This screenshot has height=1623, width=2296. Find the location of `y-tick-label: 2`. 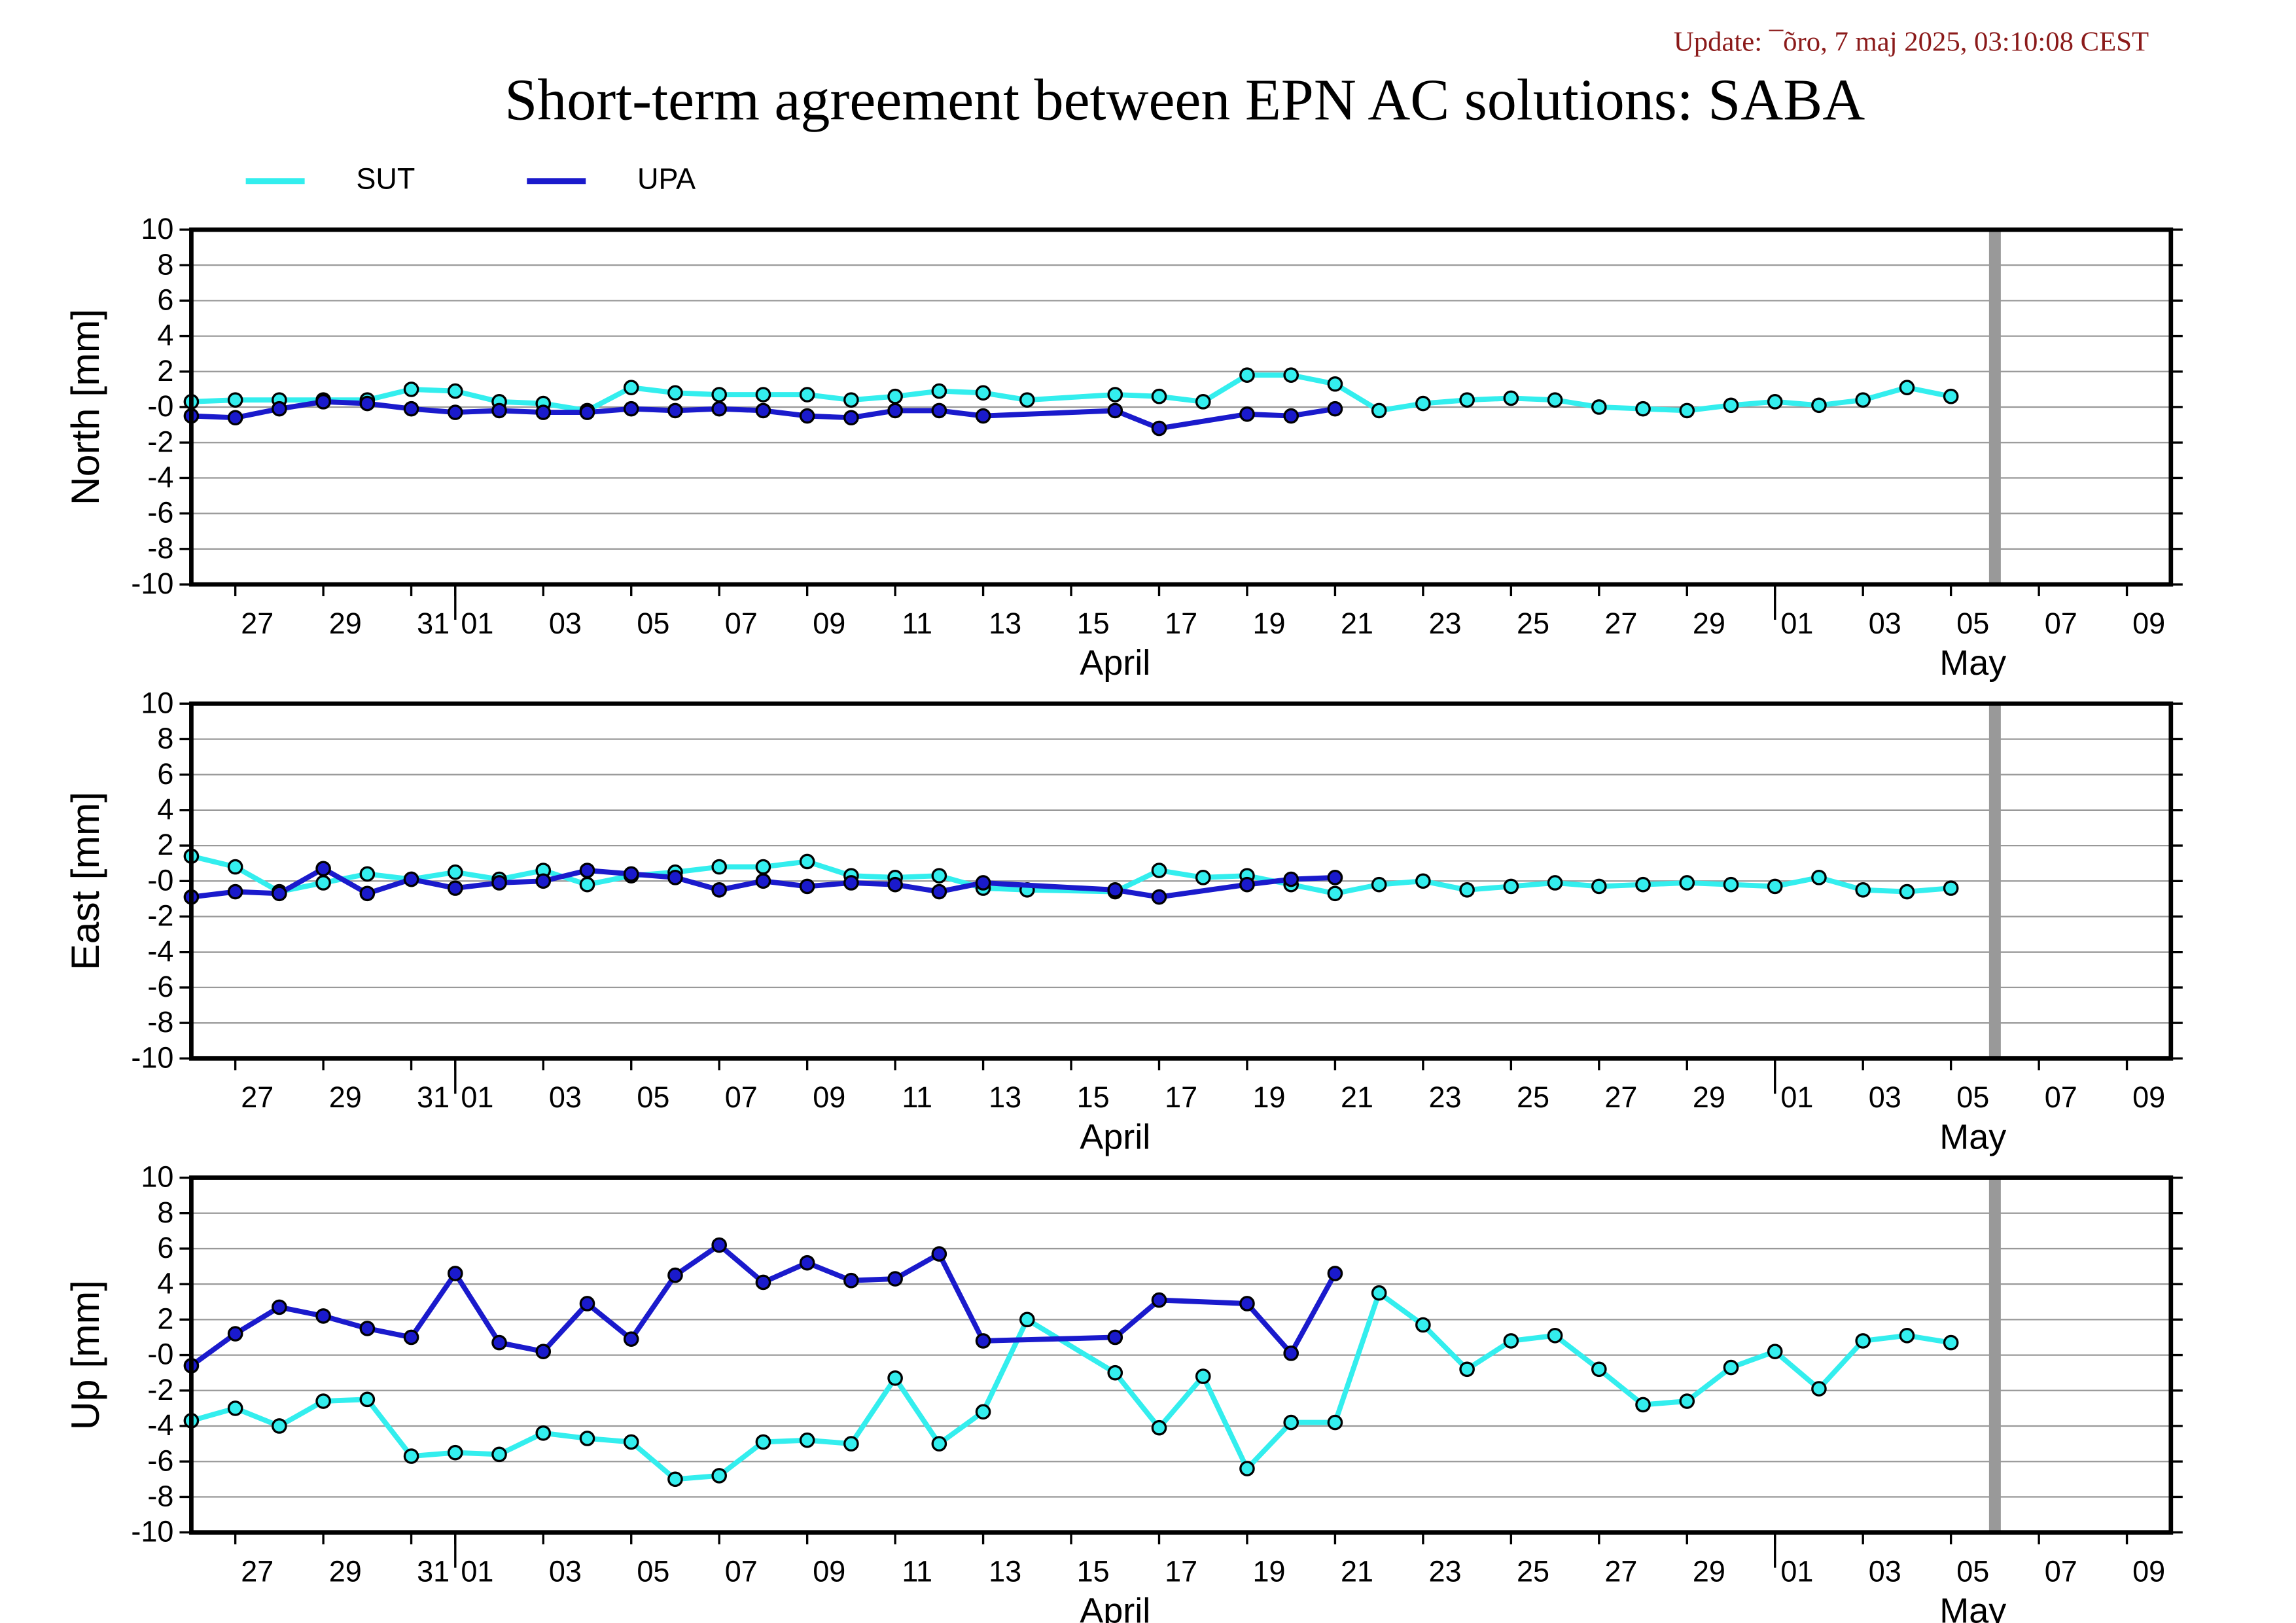

y-tick-label: 2 is located at coordinates (165, 370).